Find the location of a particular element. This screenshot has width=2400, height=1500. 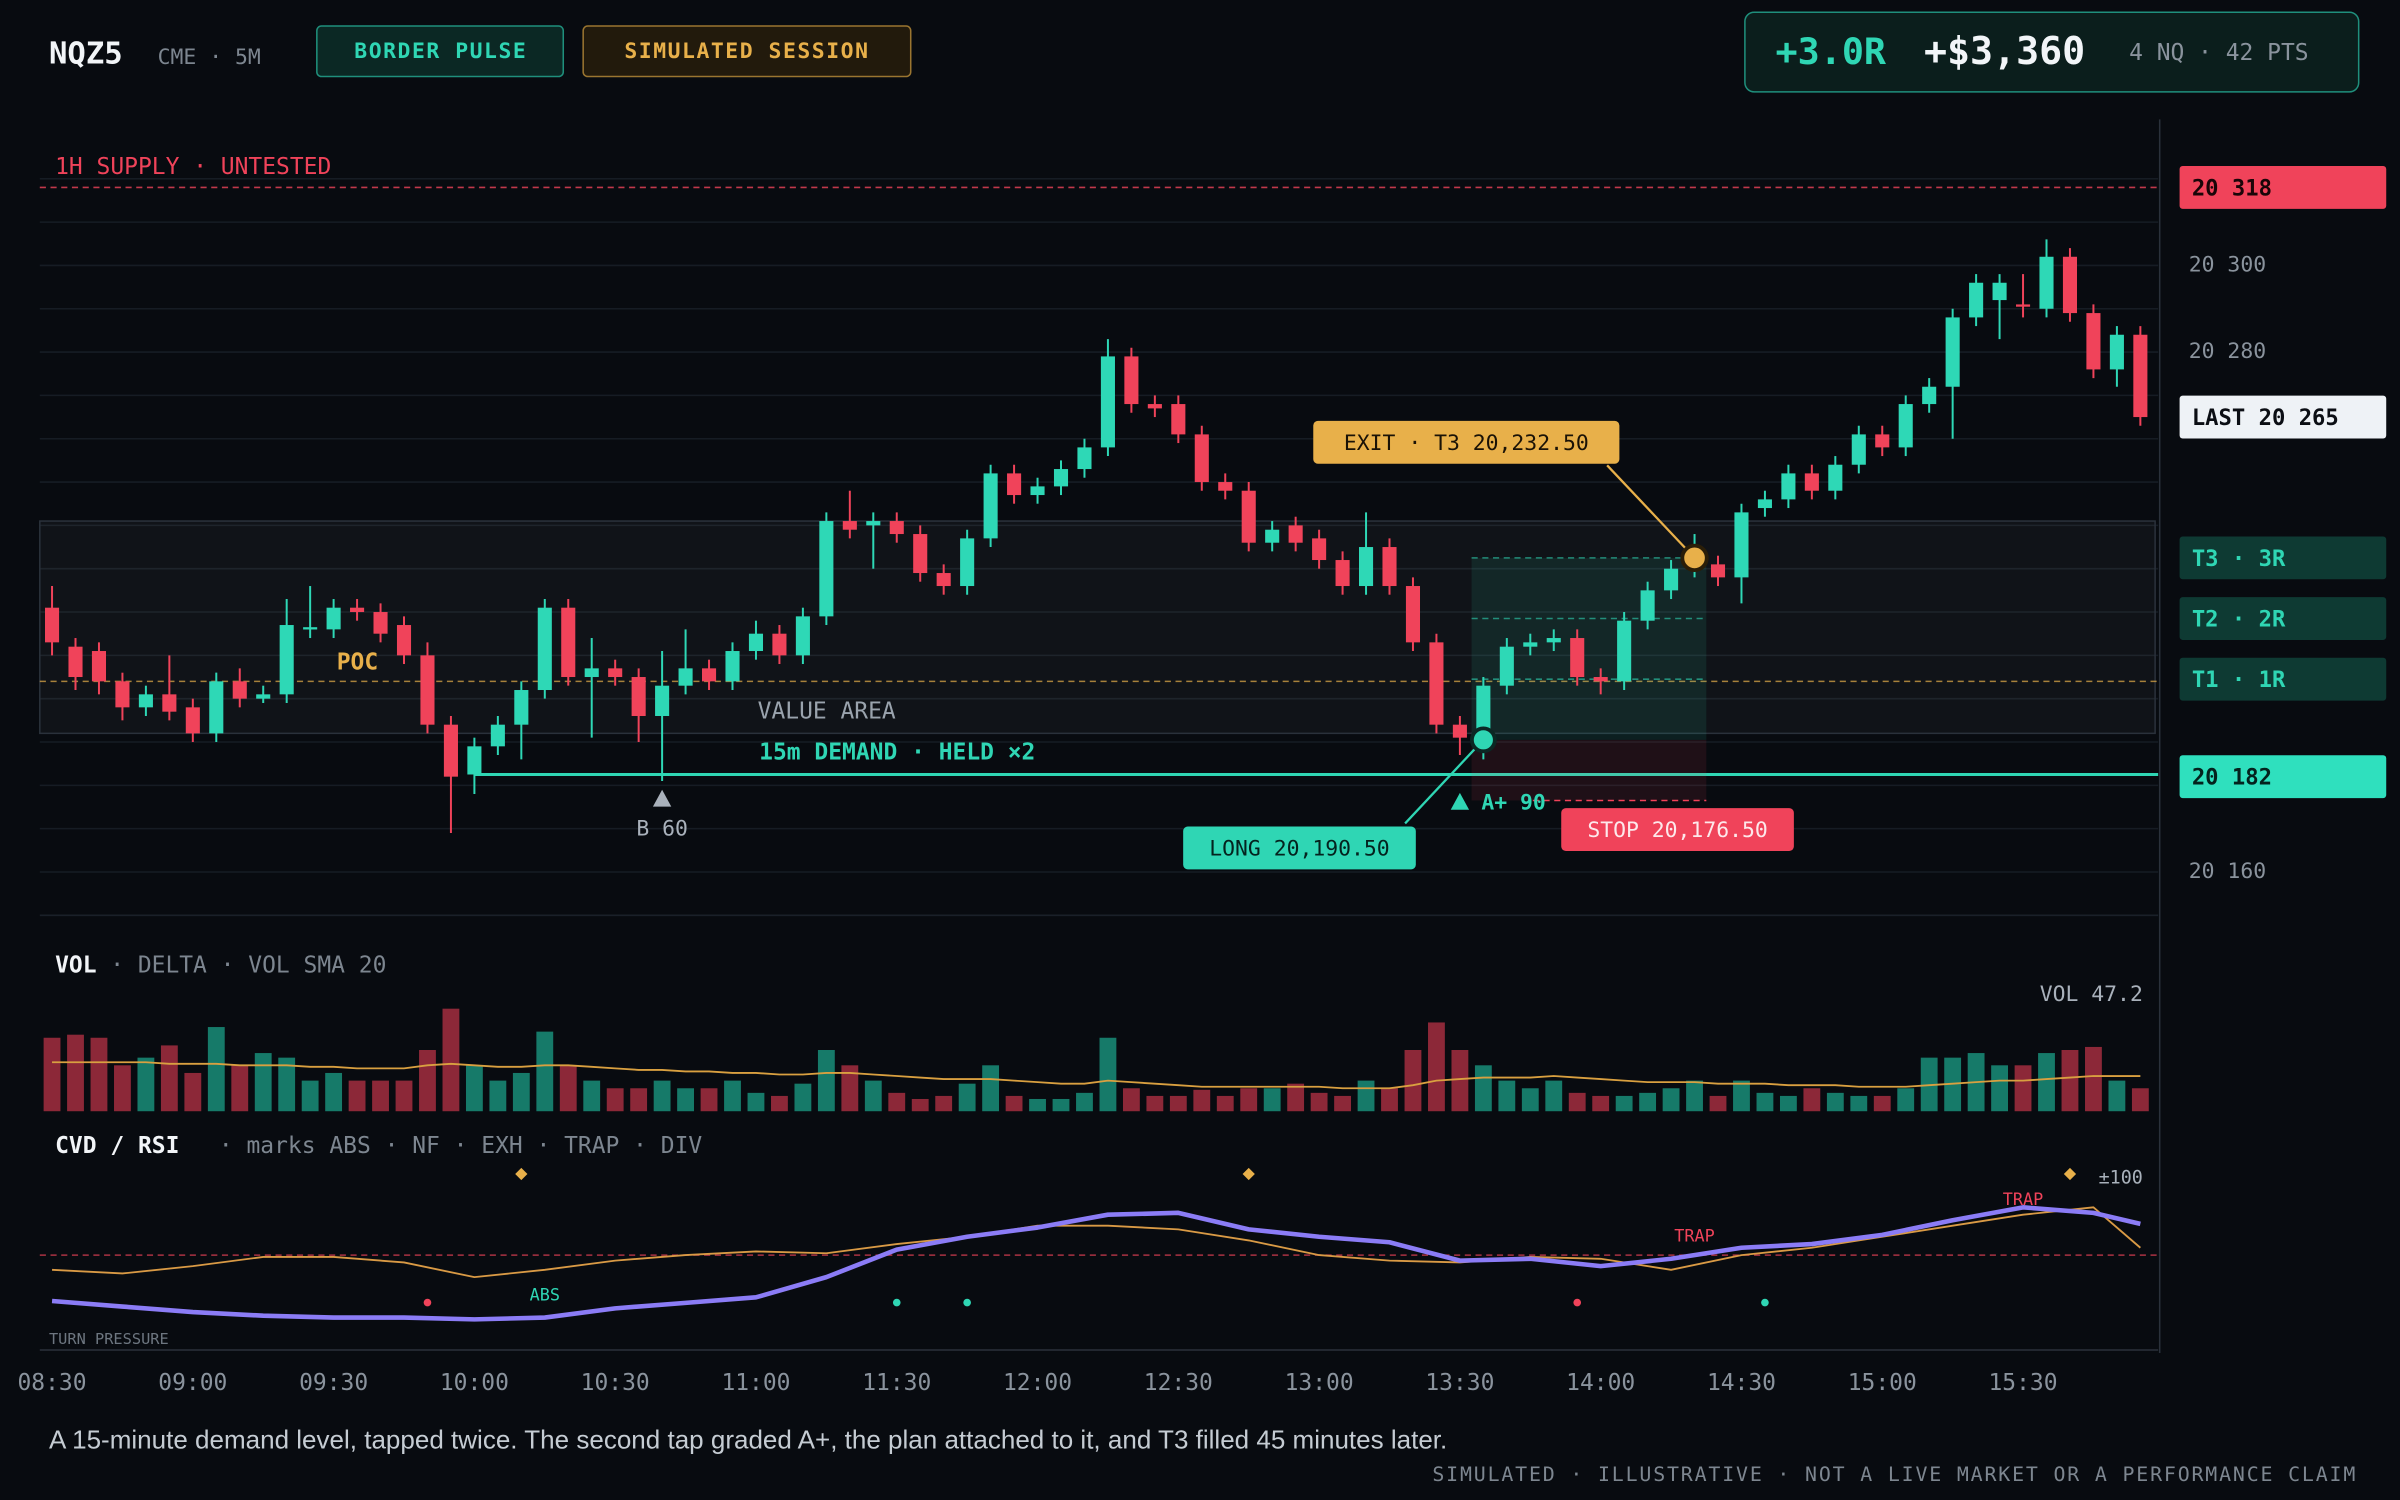

y-tick-label: 20 300 is located at coordinates (2227, 264).